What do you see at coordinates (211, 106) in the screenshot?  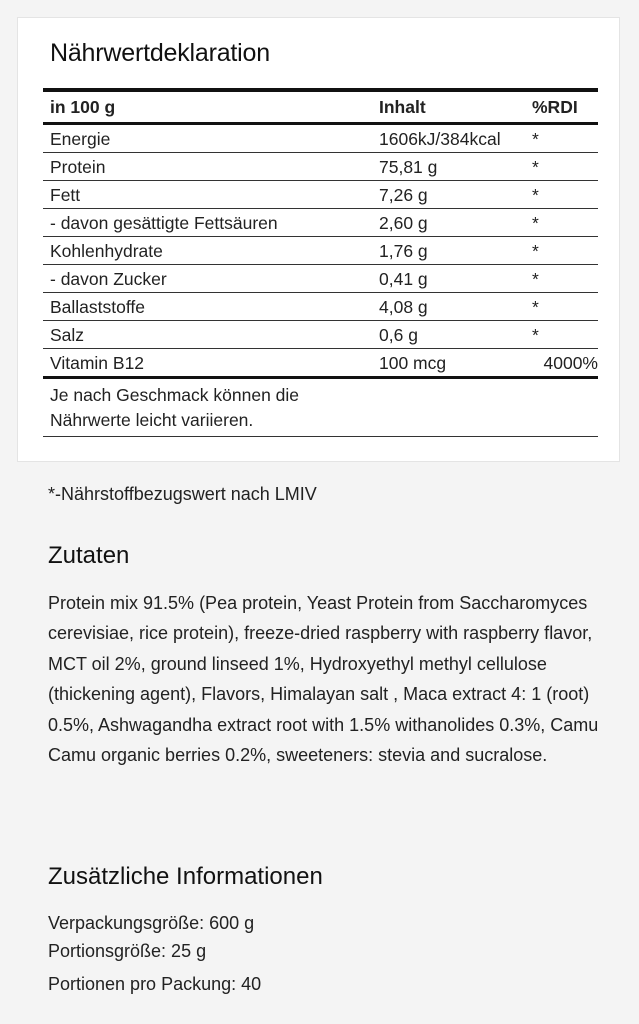 I see `header-per-100g: in 100 g` at bounding box center [211, 106].